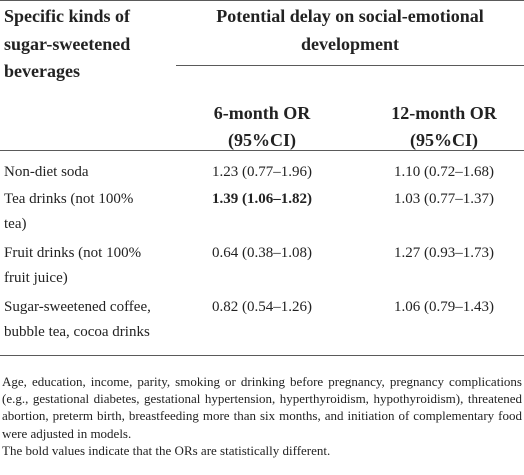 This screenshot has height=475, width=524. Describe the element at coordinates (262, 253) in the screenshot. I see `row-or-6m: 0.64 (0.38–1.08)` at that location.